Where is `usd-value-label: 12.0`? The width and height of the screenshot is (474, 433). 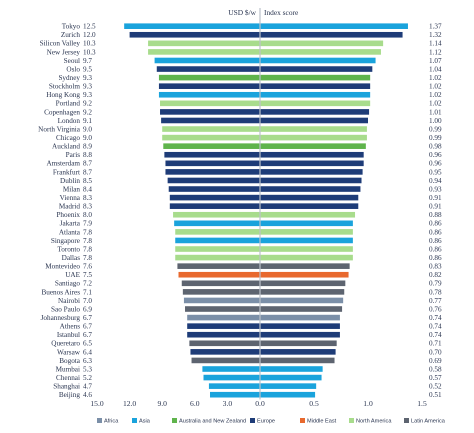
usd-value-label: 12.0 is located at coordinates (89, 35).